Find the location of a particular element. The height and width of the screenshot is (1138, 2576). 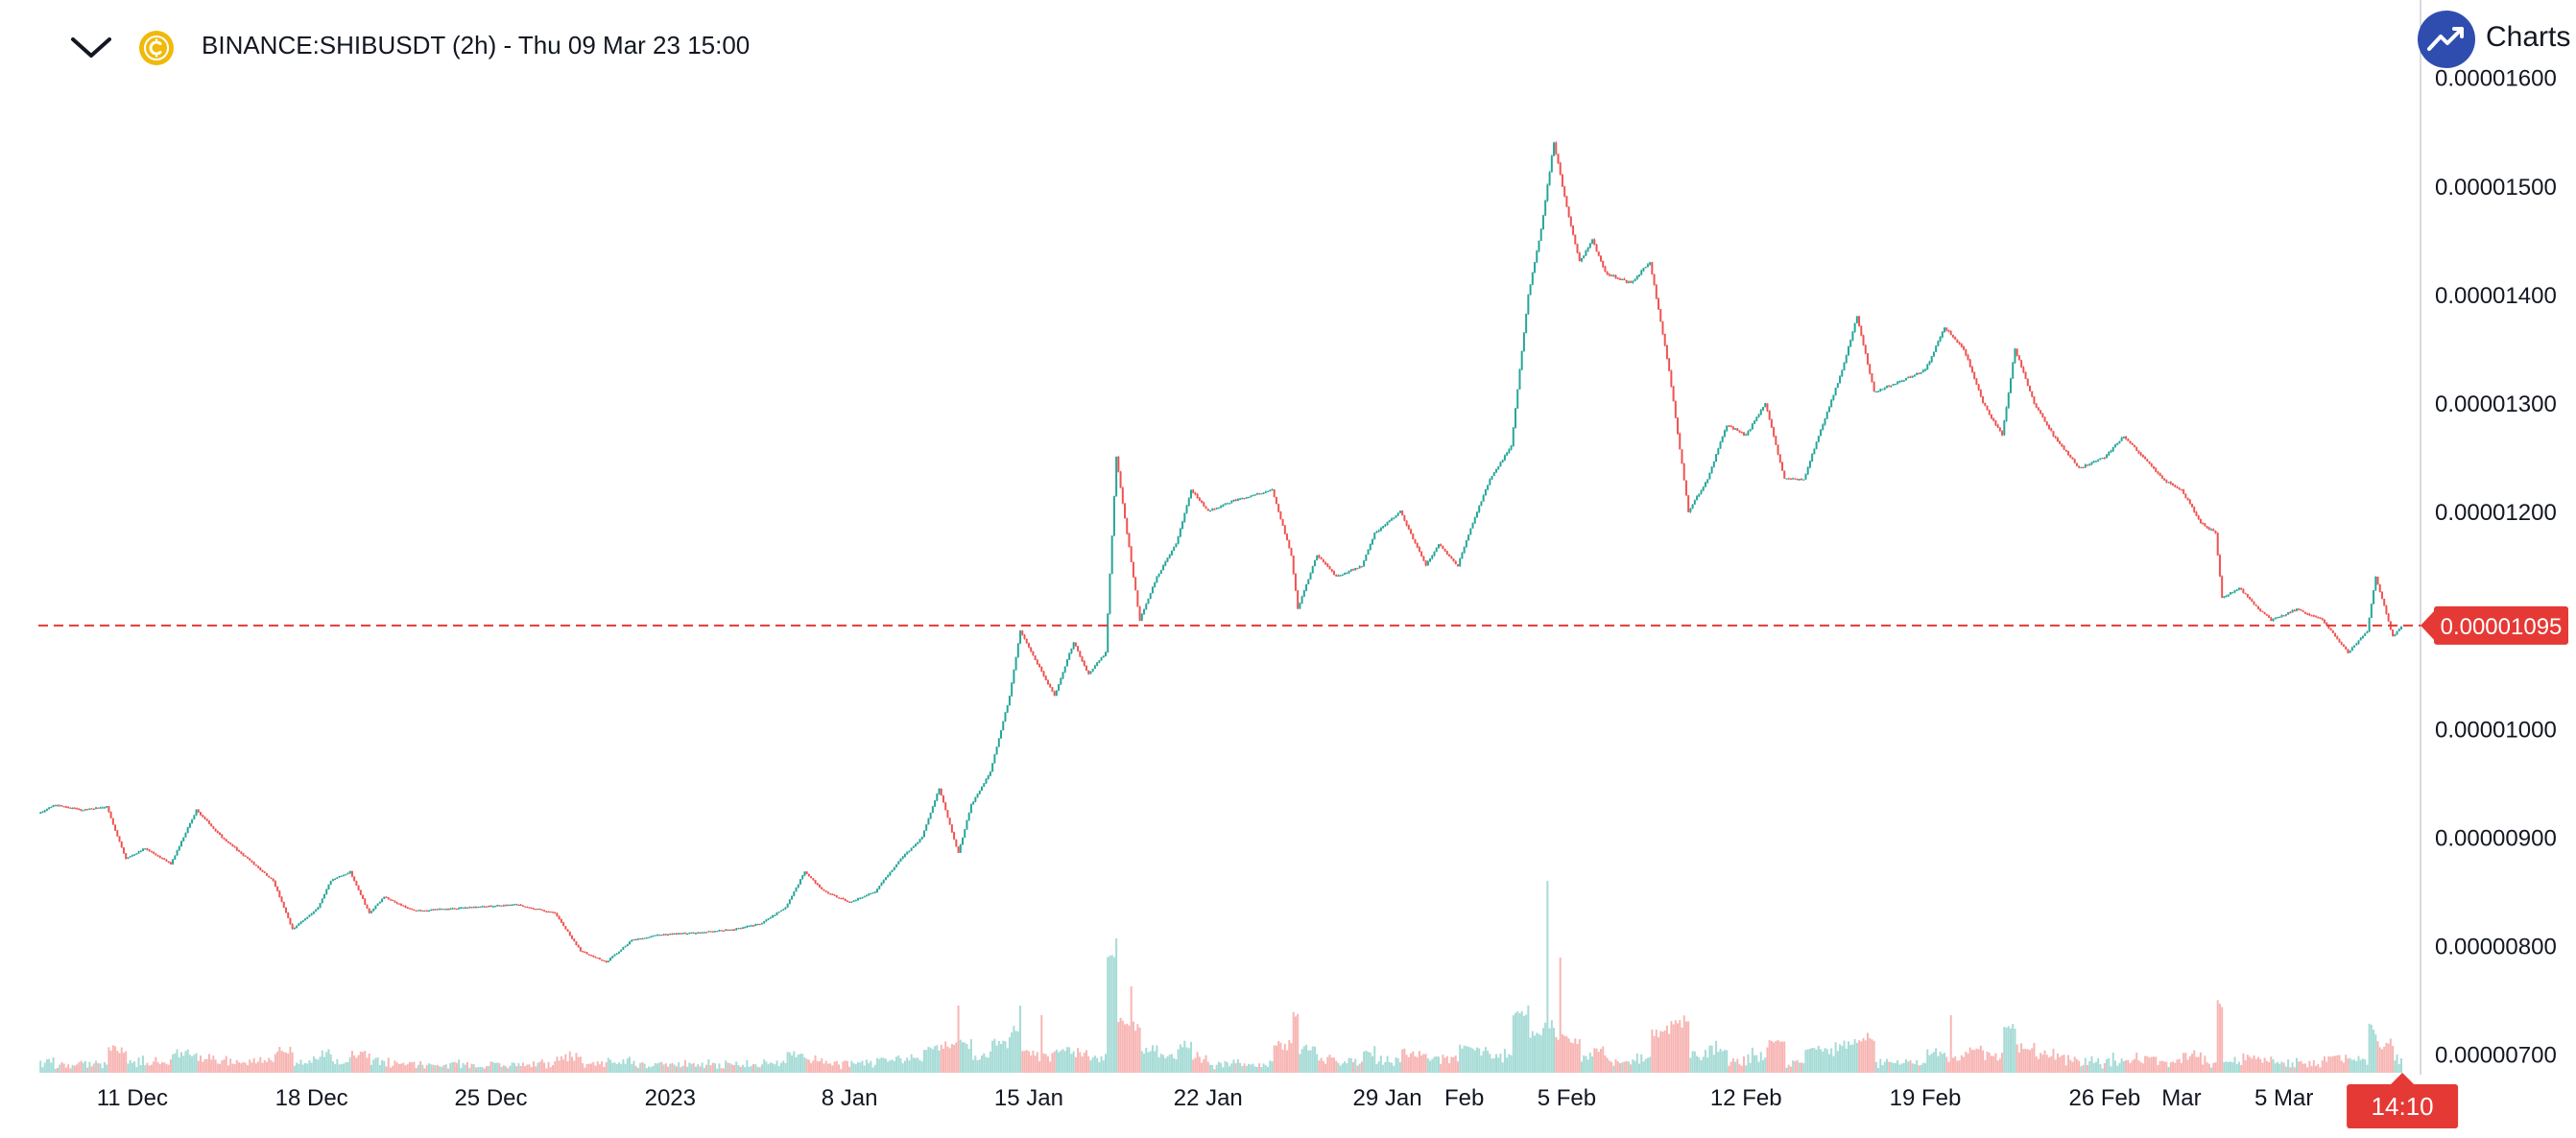

last-price-label: 0.00001095 is located at coordinates (2502, 627).